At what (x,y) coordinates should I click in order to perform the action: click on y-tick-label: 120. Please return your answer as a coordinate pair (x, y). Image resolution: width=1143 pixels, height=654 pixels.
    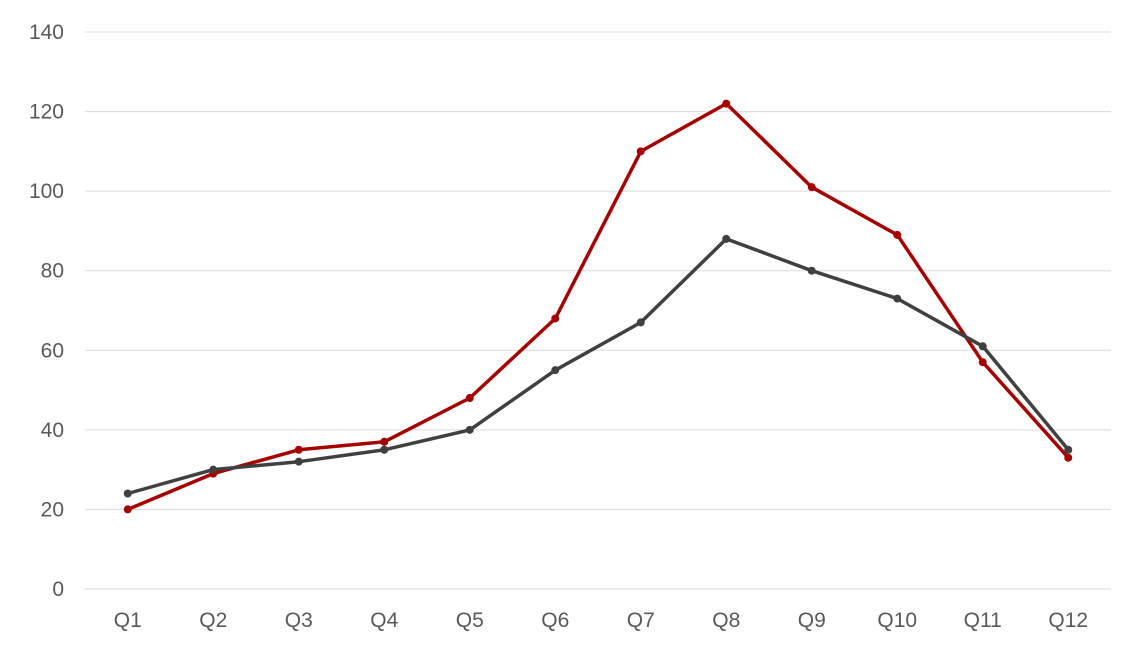
    Looking at the image, I should click on (46, 112).